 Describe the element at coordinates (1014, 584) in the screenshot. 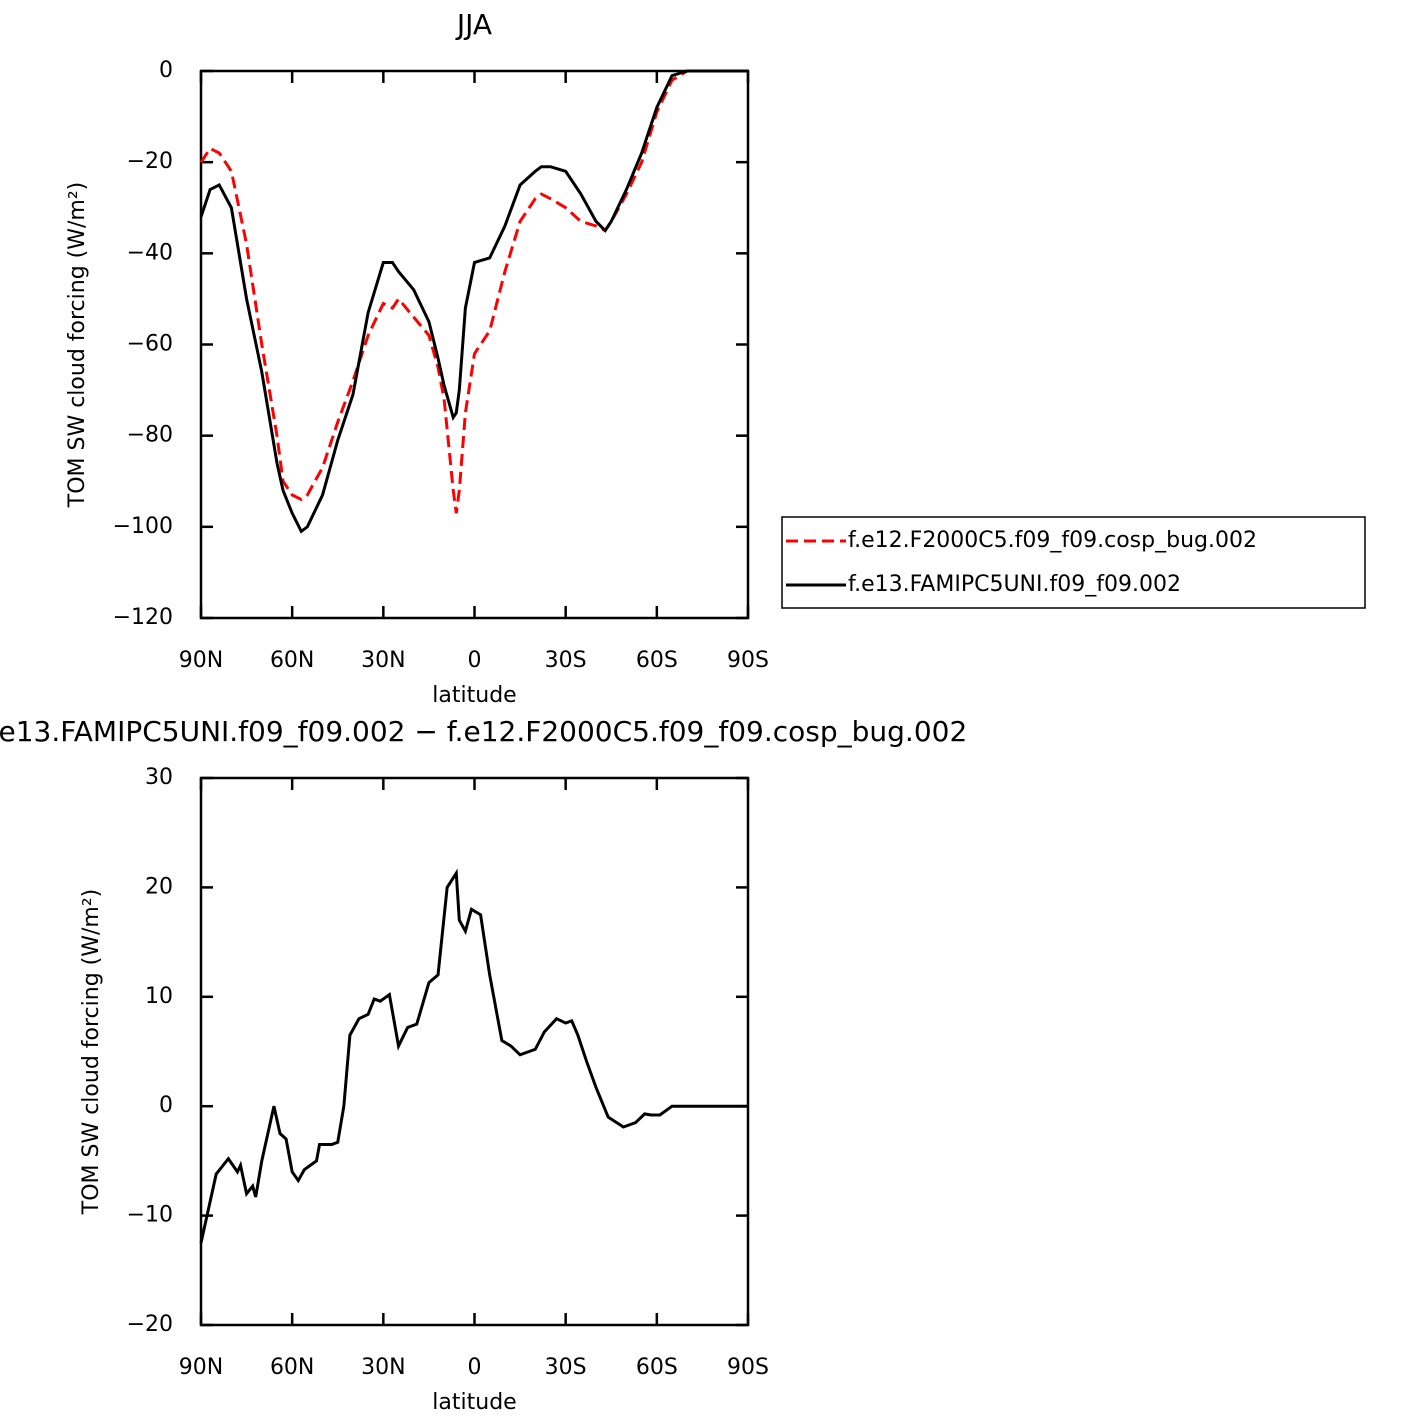

I see `legend-label: f.e13.FAMIPC5UNI.f09_f09.002` at that location.